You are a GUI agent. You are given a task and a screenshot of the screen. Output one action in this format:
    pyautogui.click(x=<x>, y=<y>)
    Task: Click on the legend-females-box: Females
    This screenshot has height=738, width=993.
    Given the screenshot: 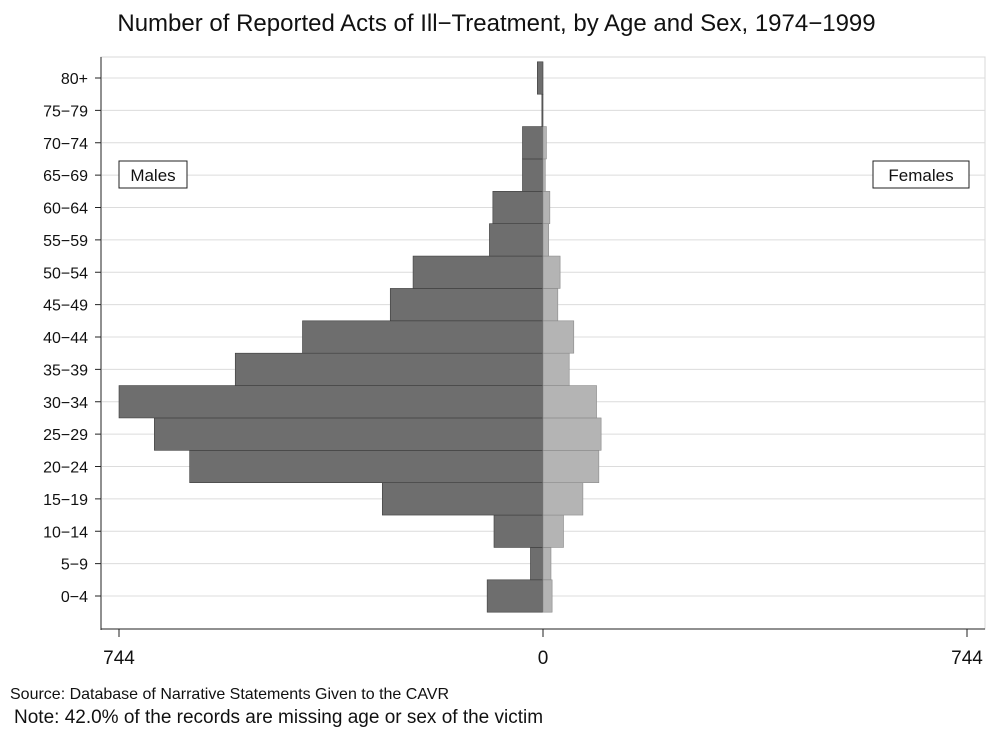 What is the action you would take?
    pyautogui.click(x=921, y=174)
    